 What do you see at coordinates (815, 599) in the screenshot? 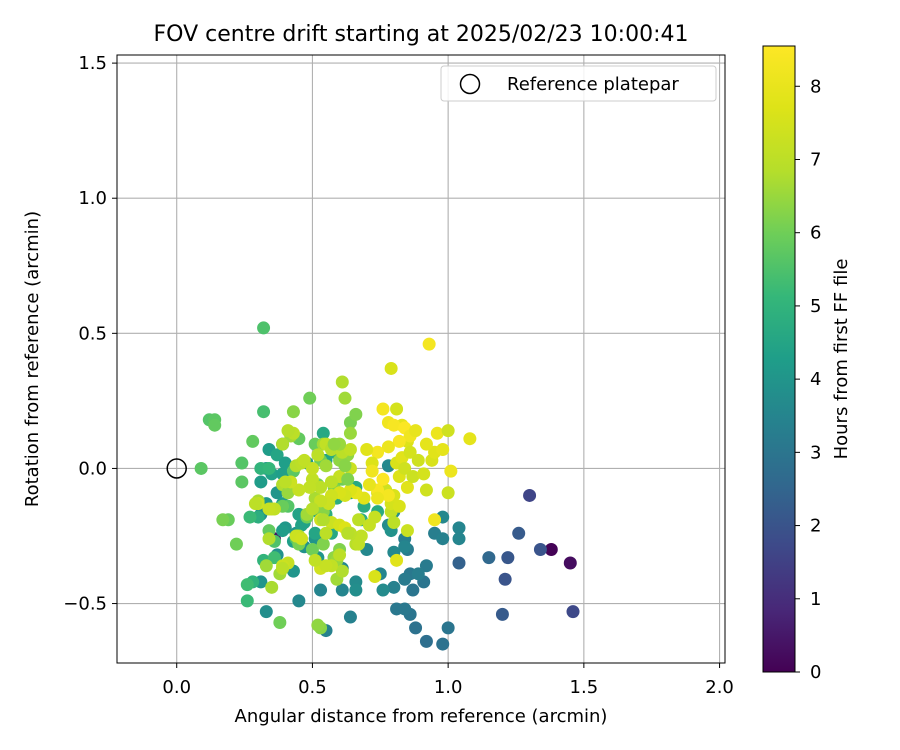
I see `colorbar-tick-label: 1` at bounding box center [815, 599].